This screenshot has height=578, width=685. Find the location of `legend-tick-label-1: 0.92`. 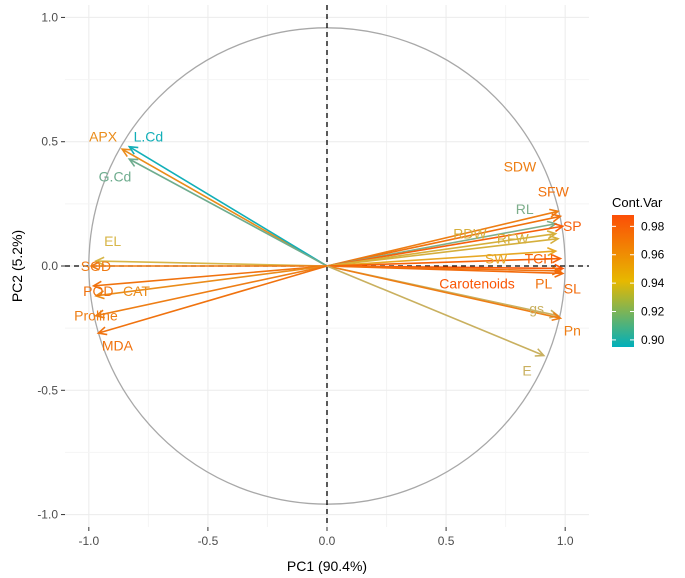

legend-tick-label-1: 0.92 is located at coordinates (653, 312).